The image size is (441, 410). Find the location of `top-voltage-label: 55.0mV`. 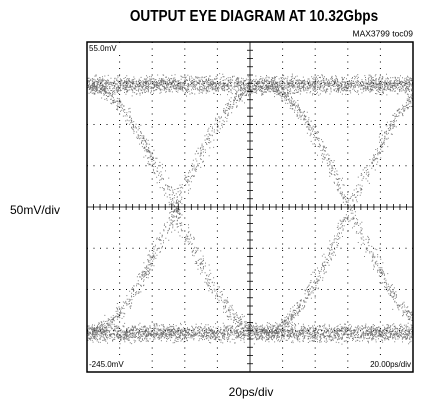

top-voltage-label: 55.0mV is located at coordinates (103, 48).